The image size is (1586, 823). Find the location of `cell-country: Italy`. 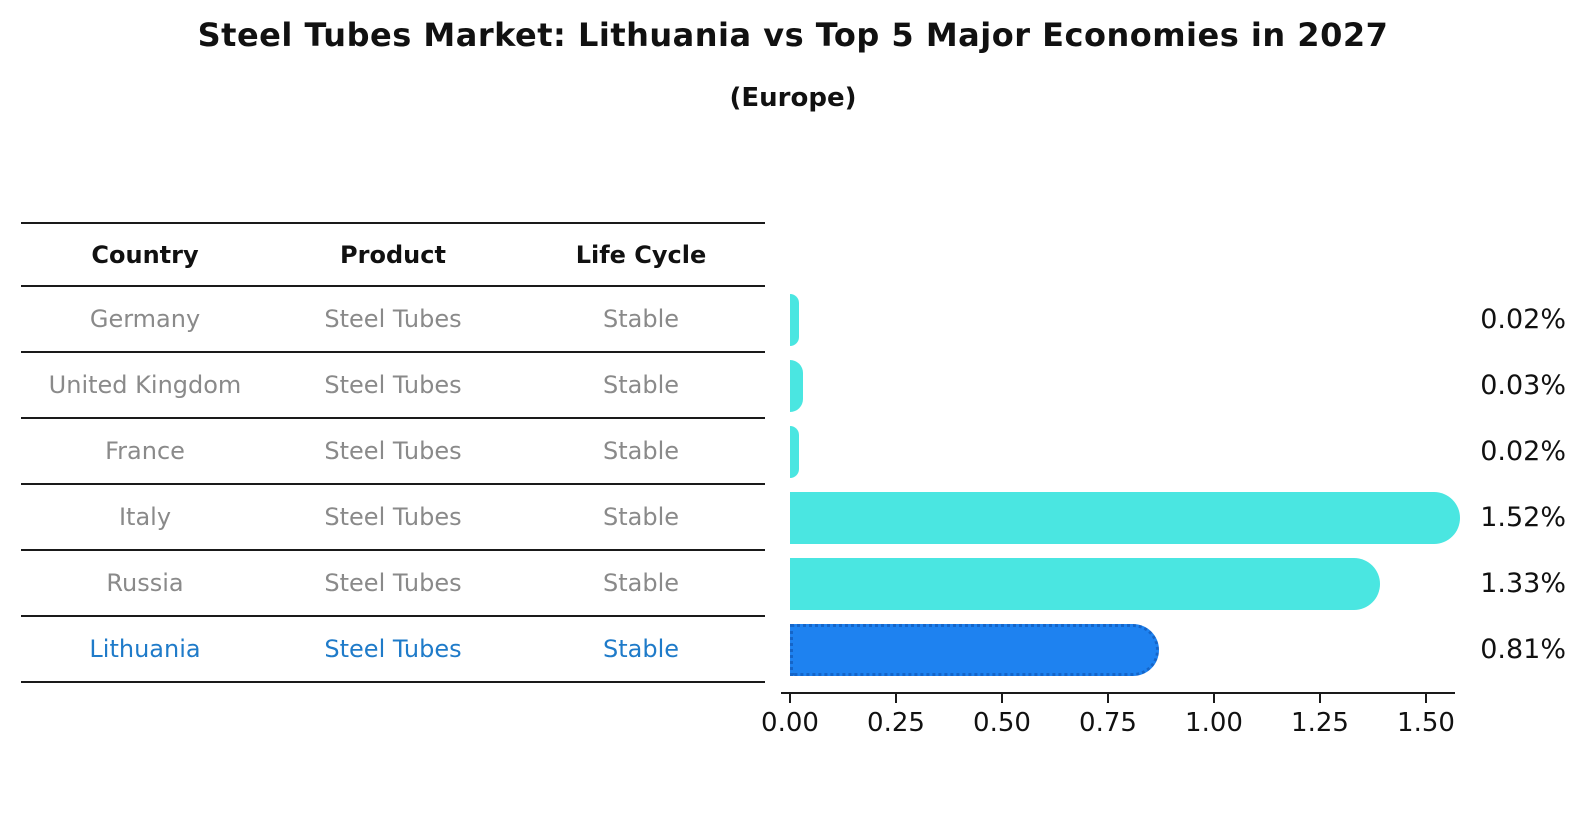

cell-country: Italy is located at coordinates (145, 517).